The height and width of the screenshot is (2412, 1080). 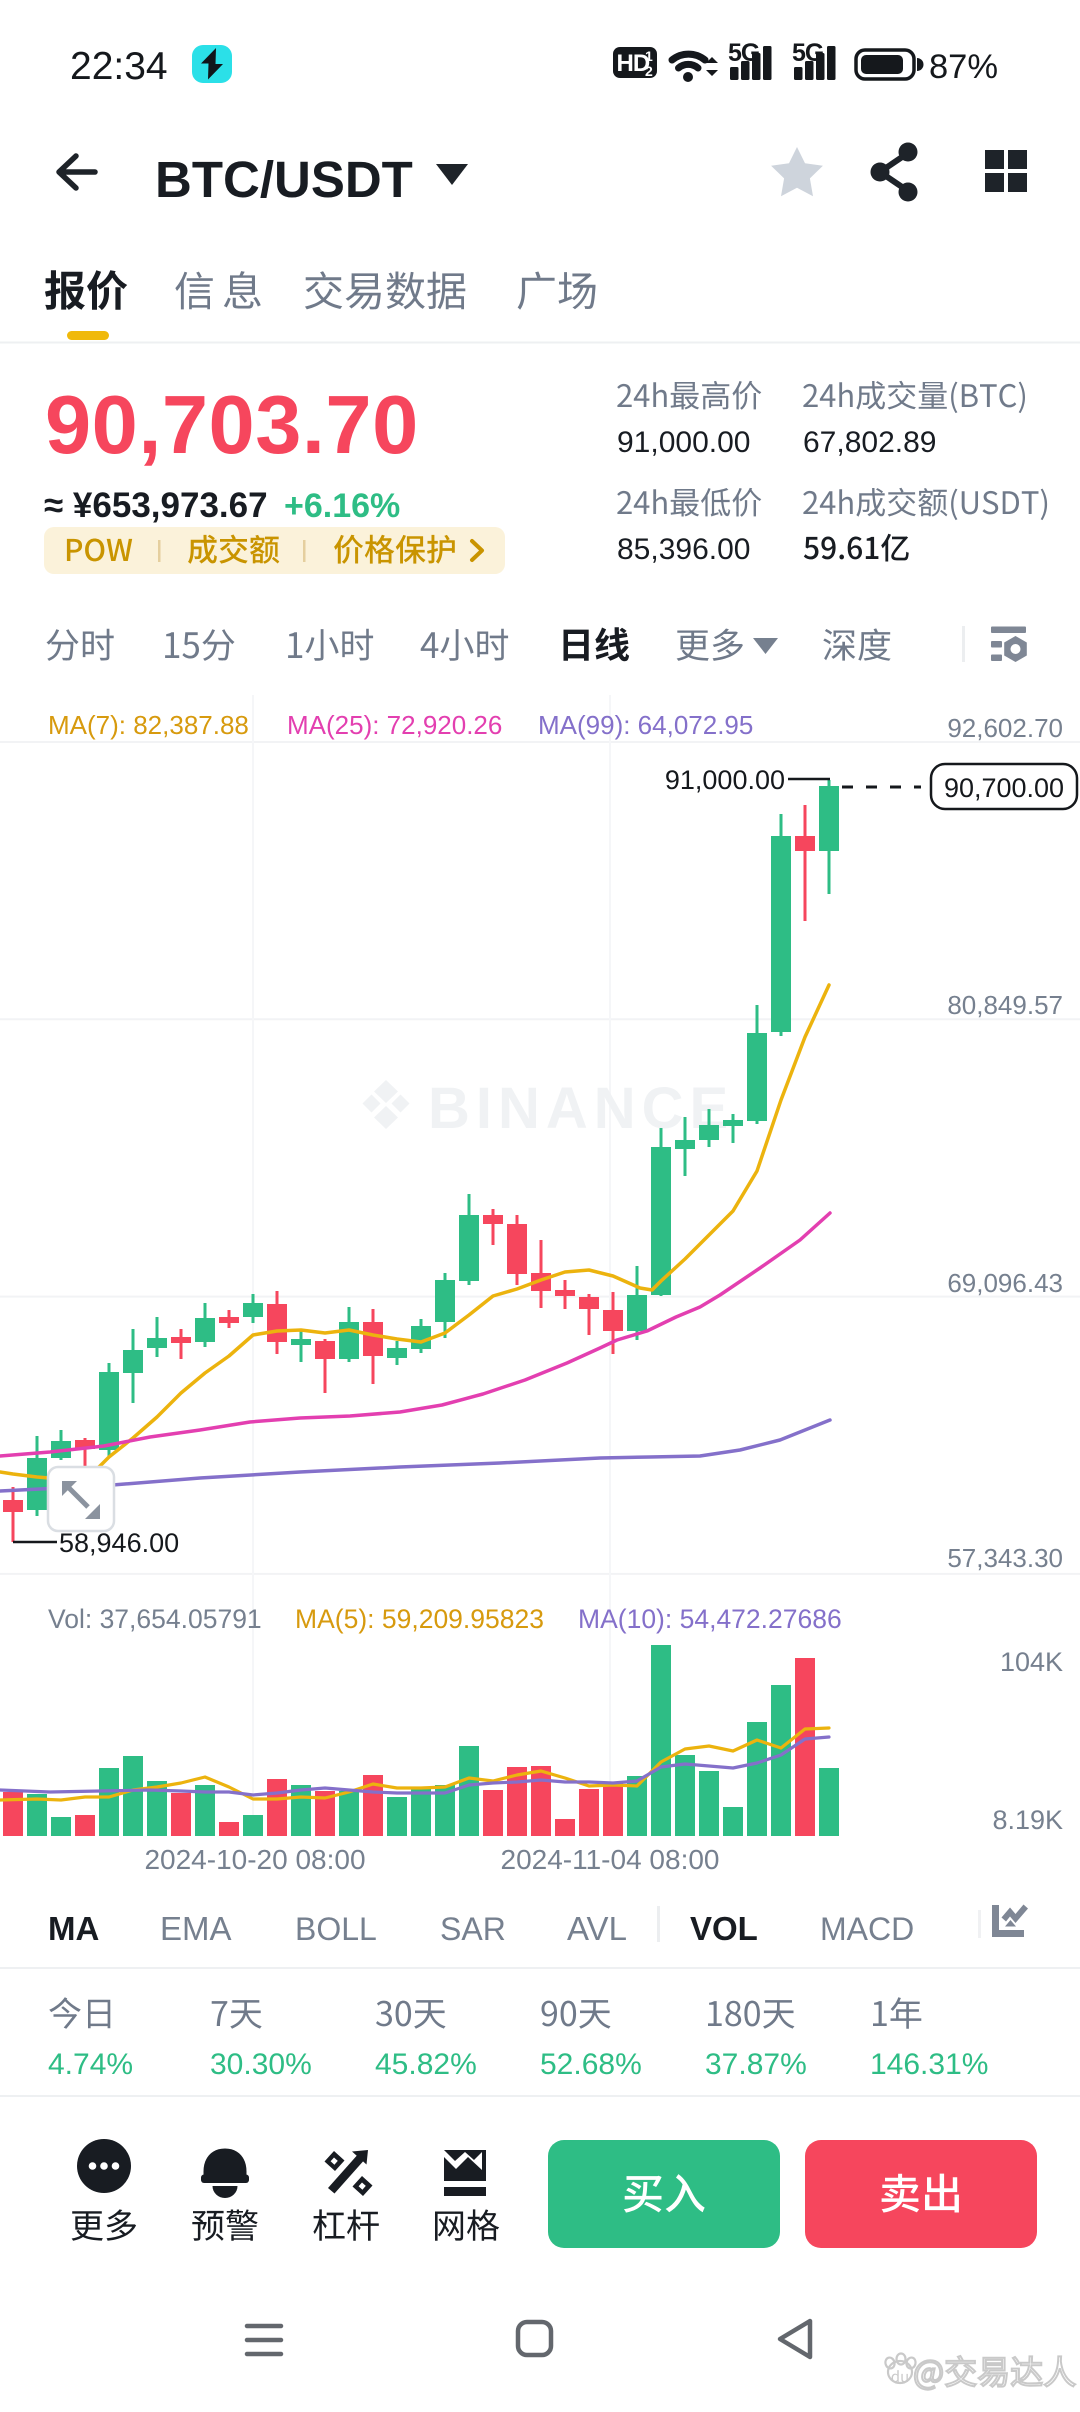 What do you see at coordinates (155, 1619) in the screenshot?
I see `svg-text: Vol: 37,654.05791` at bounding box center [155, 1619].